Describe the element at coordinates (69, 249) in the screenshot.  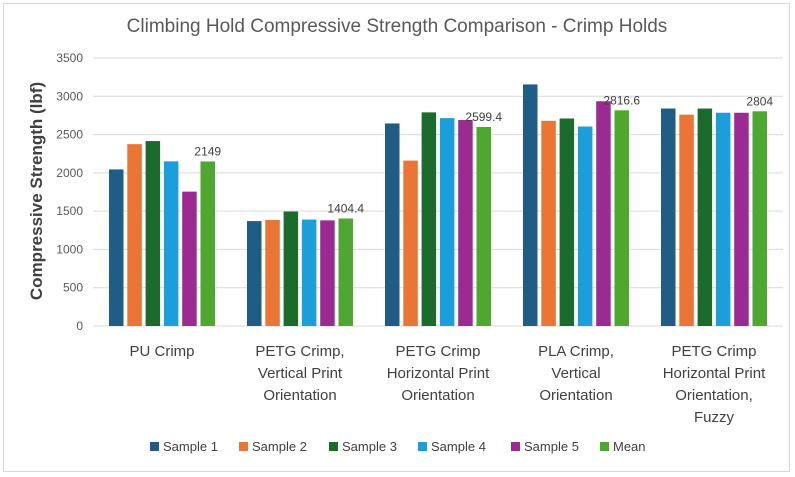
I see `y-tick-label: 1000` at that location.